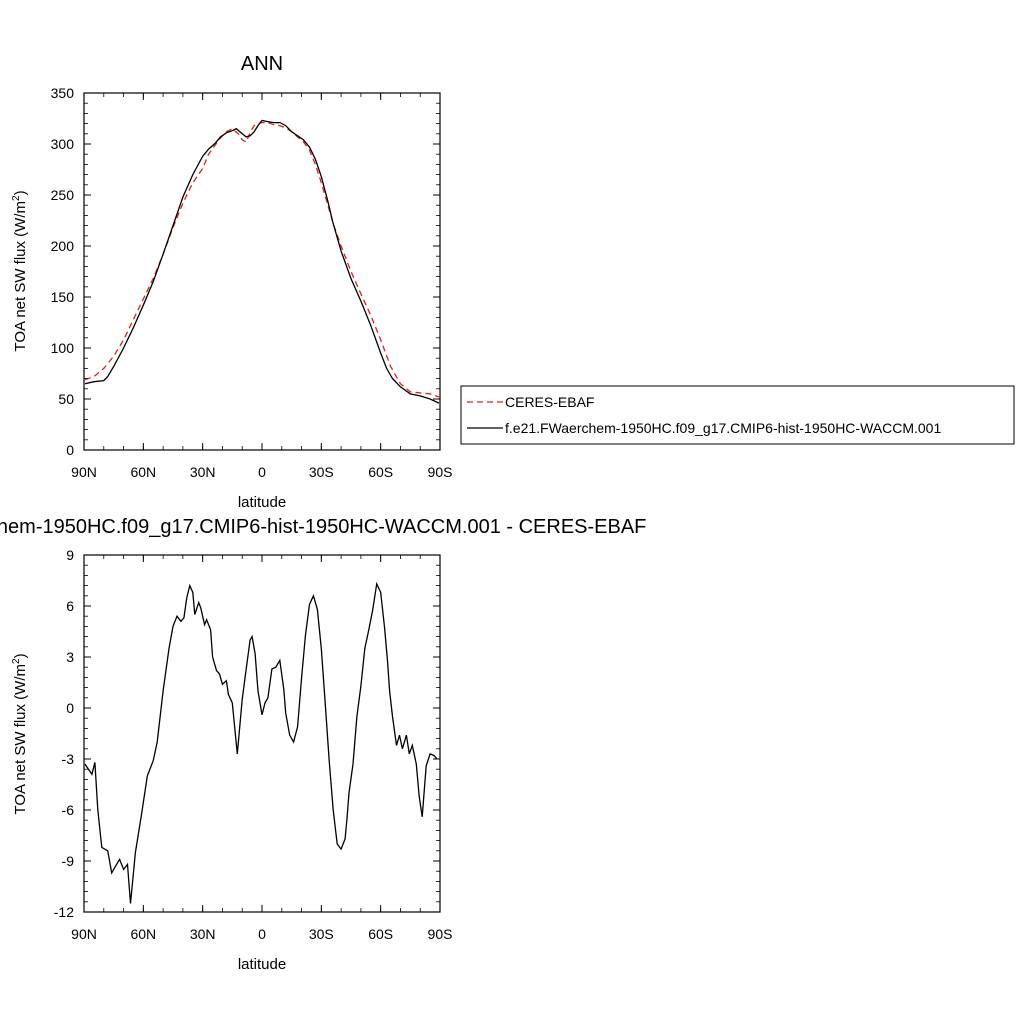 The height and width of the screenshot is (1024, 1024). Describe the element at coordinates (70, 450) in the screenshot. I see `top-panel-ytick-label-0: 0` at that location.